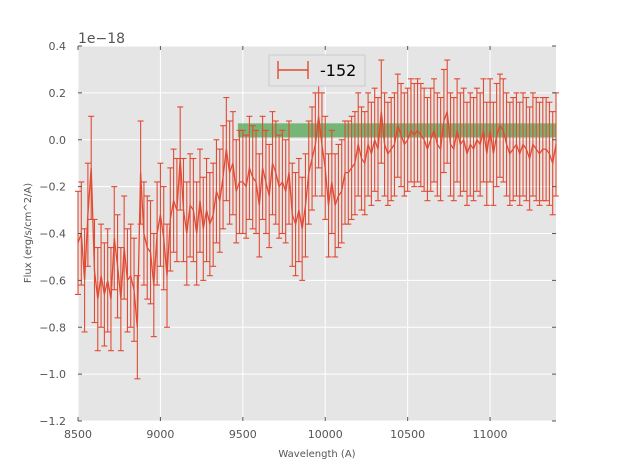 Image resolution: width=617 pixels, height=467 pixels. I want to click on y-tick-label: 0.2, so click(58, 93).